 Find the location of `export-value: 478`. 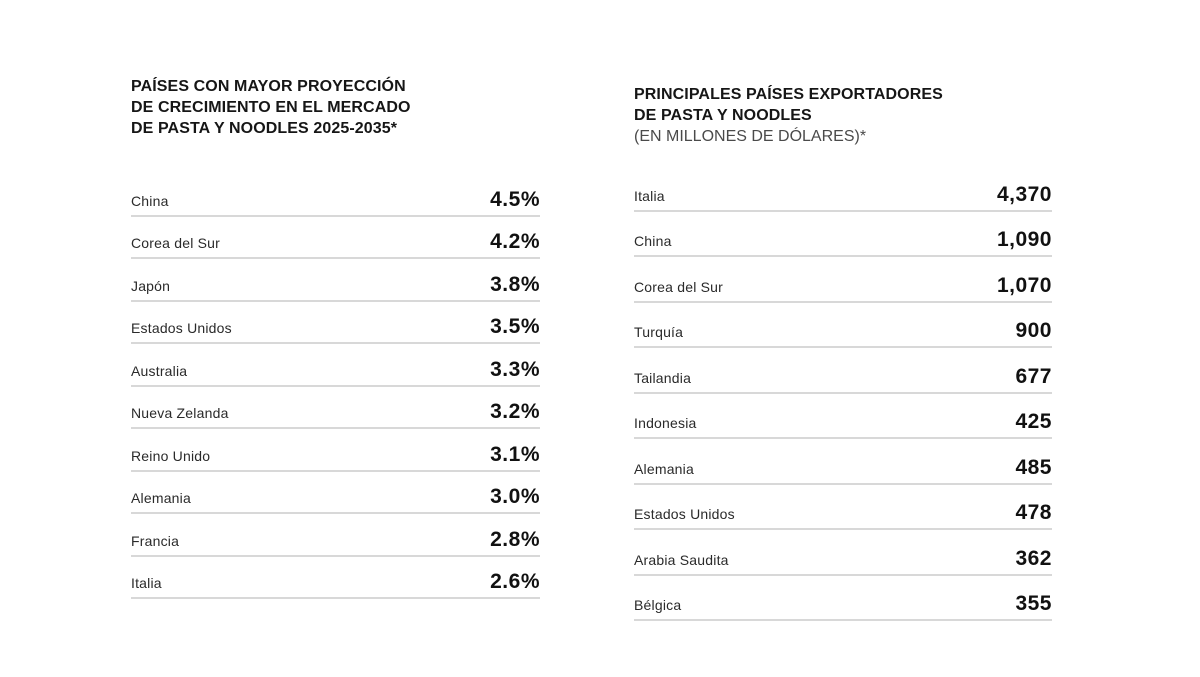

export-value: 478 is located at coordinates (1033, 512).